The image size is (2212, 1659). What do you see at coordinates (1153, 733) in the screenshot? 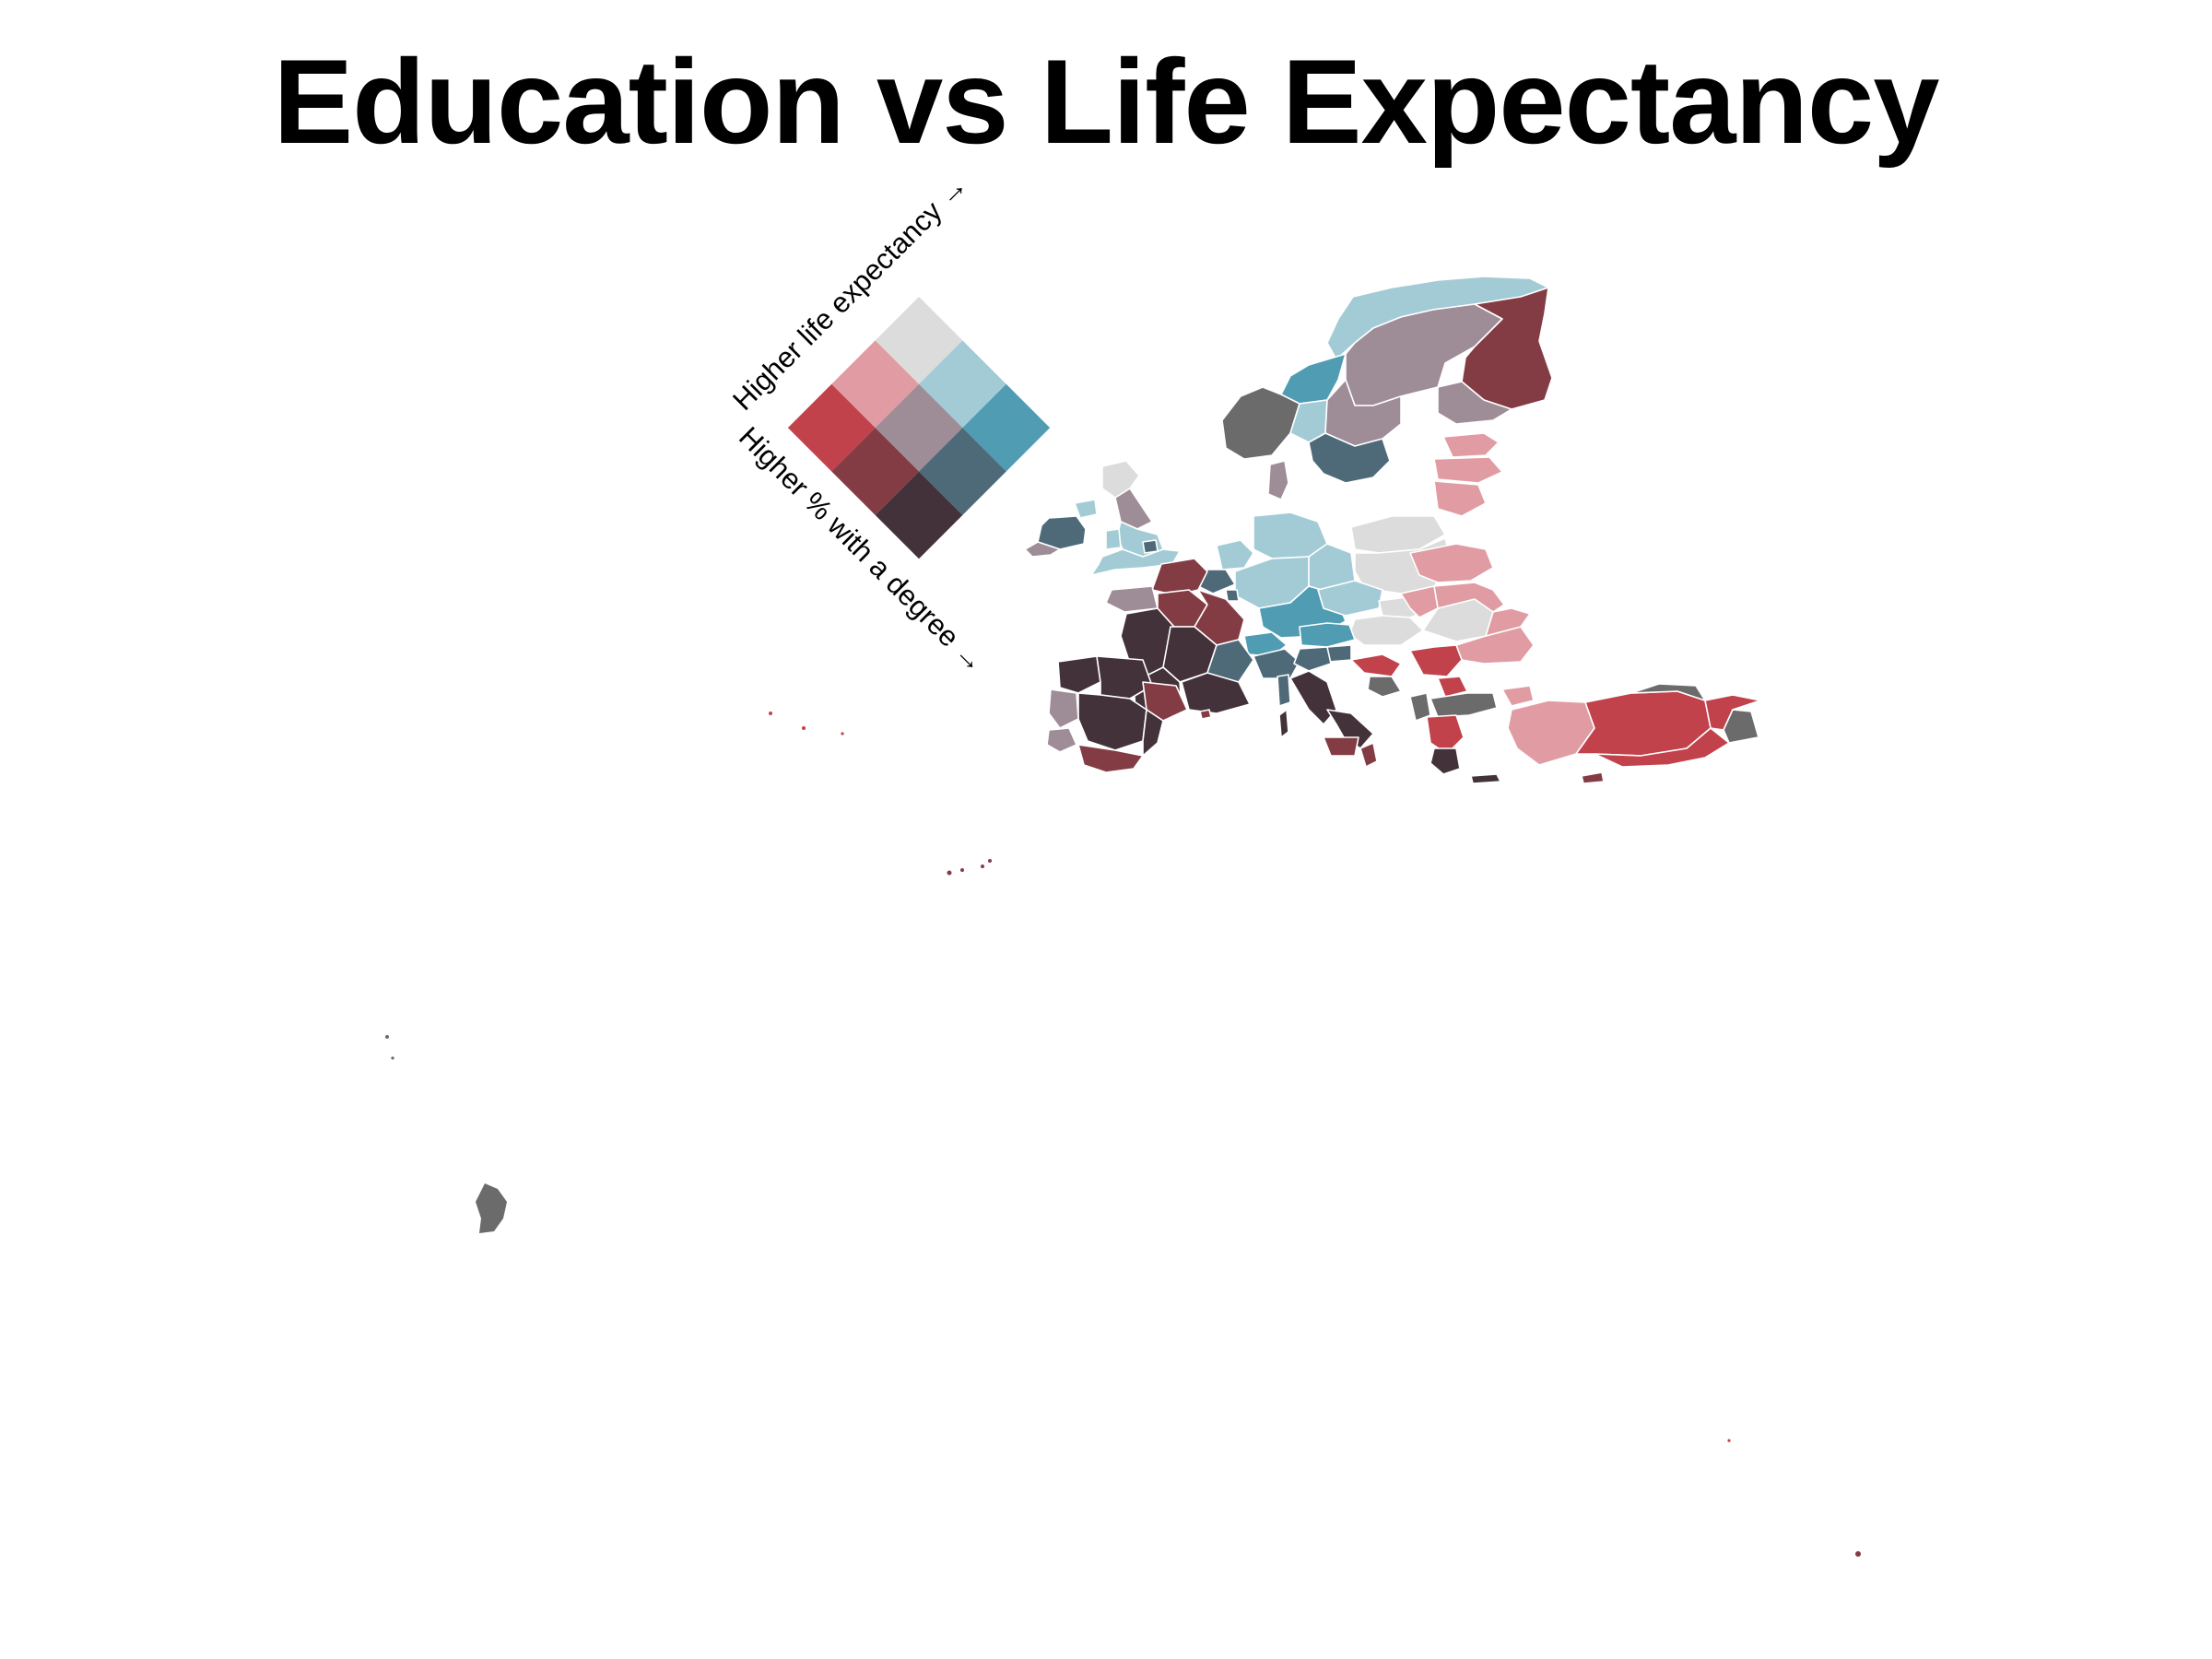
I see `region-spain-east` at bounding box center [1153, 733].